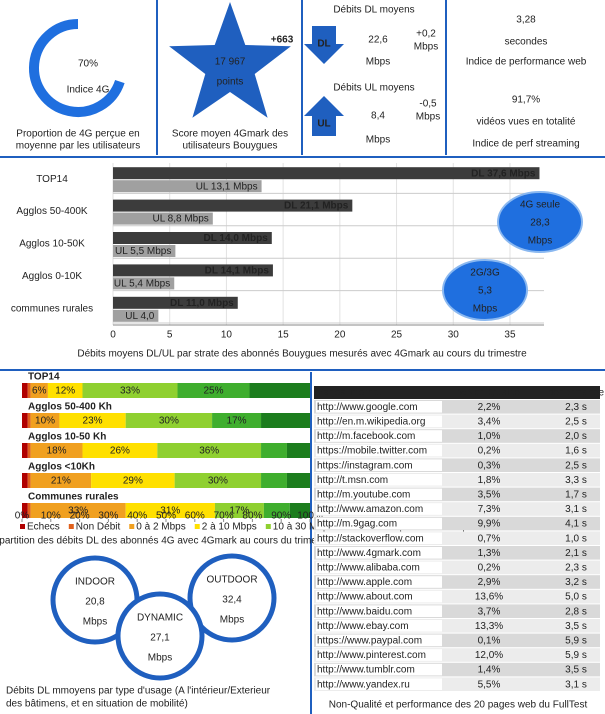  Describe the element at coordinates (369, 641) in the screenshot. I see `table-cell: https://www.paypal.com` at that location.